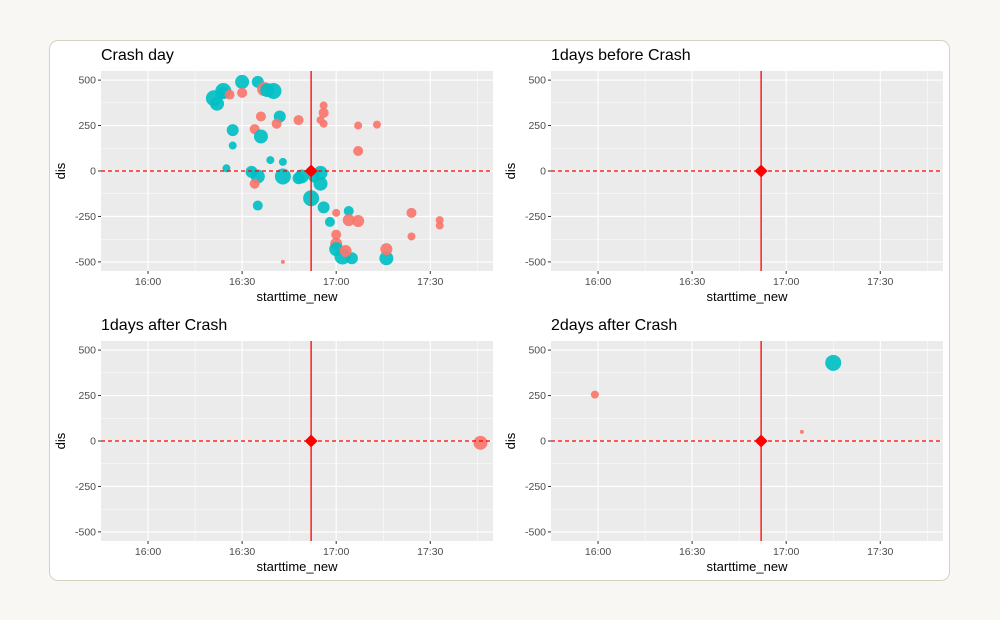  I want to click on panel-title: 1days before Crash, so click(621, 55).